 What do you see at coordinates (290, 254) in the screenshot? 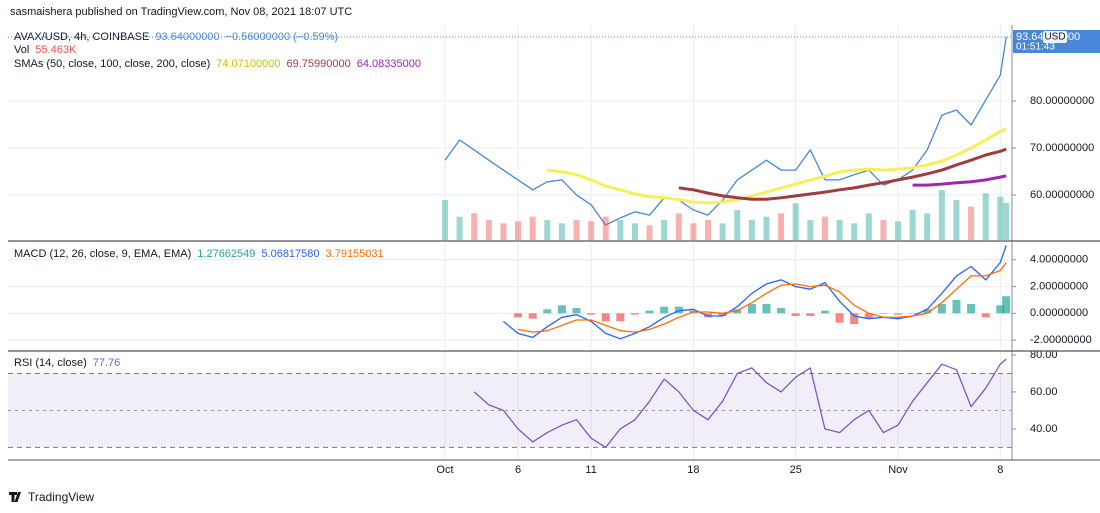
I see `macd-value: 5.06817580` at bounding box center [290, 254].